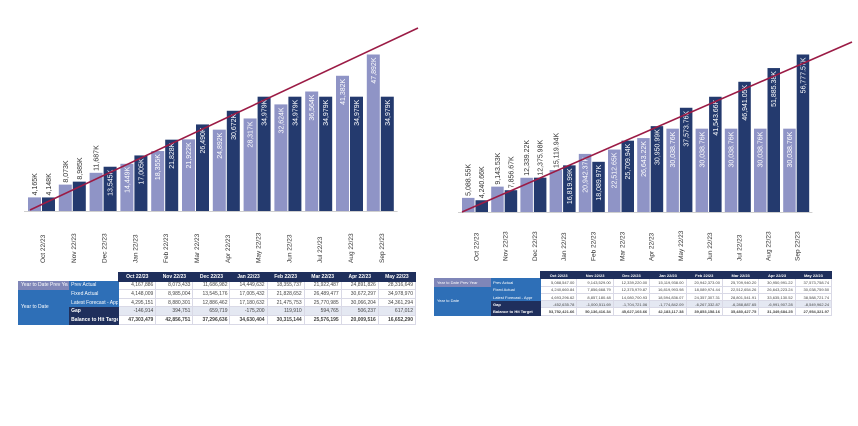 The image size is (858, 426). I want to click on table-cell: 33,635,130.52, so click(777, 297).